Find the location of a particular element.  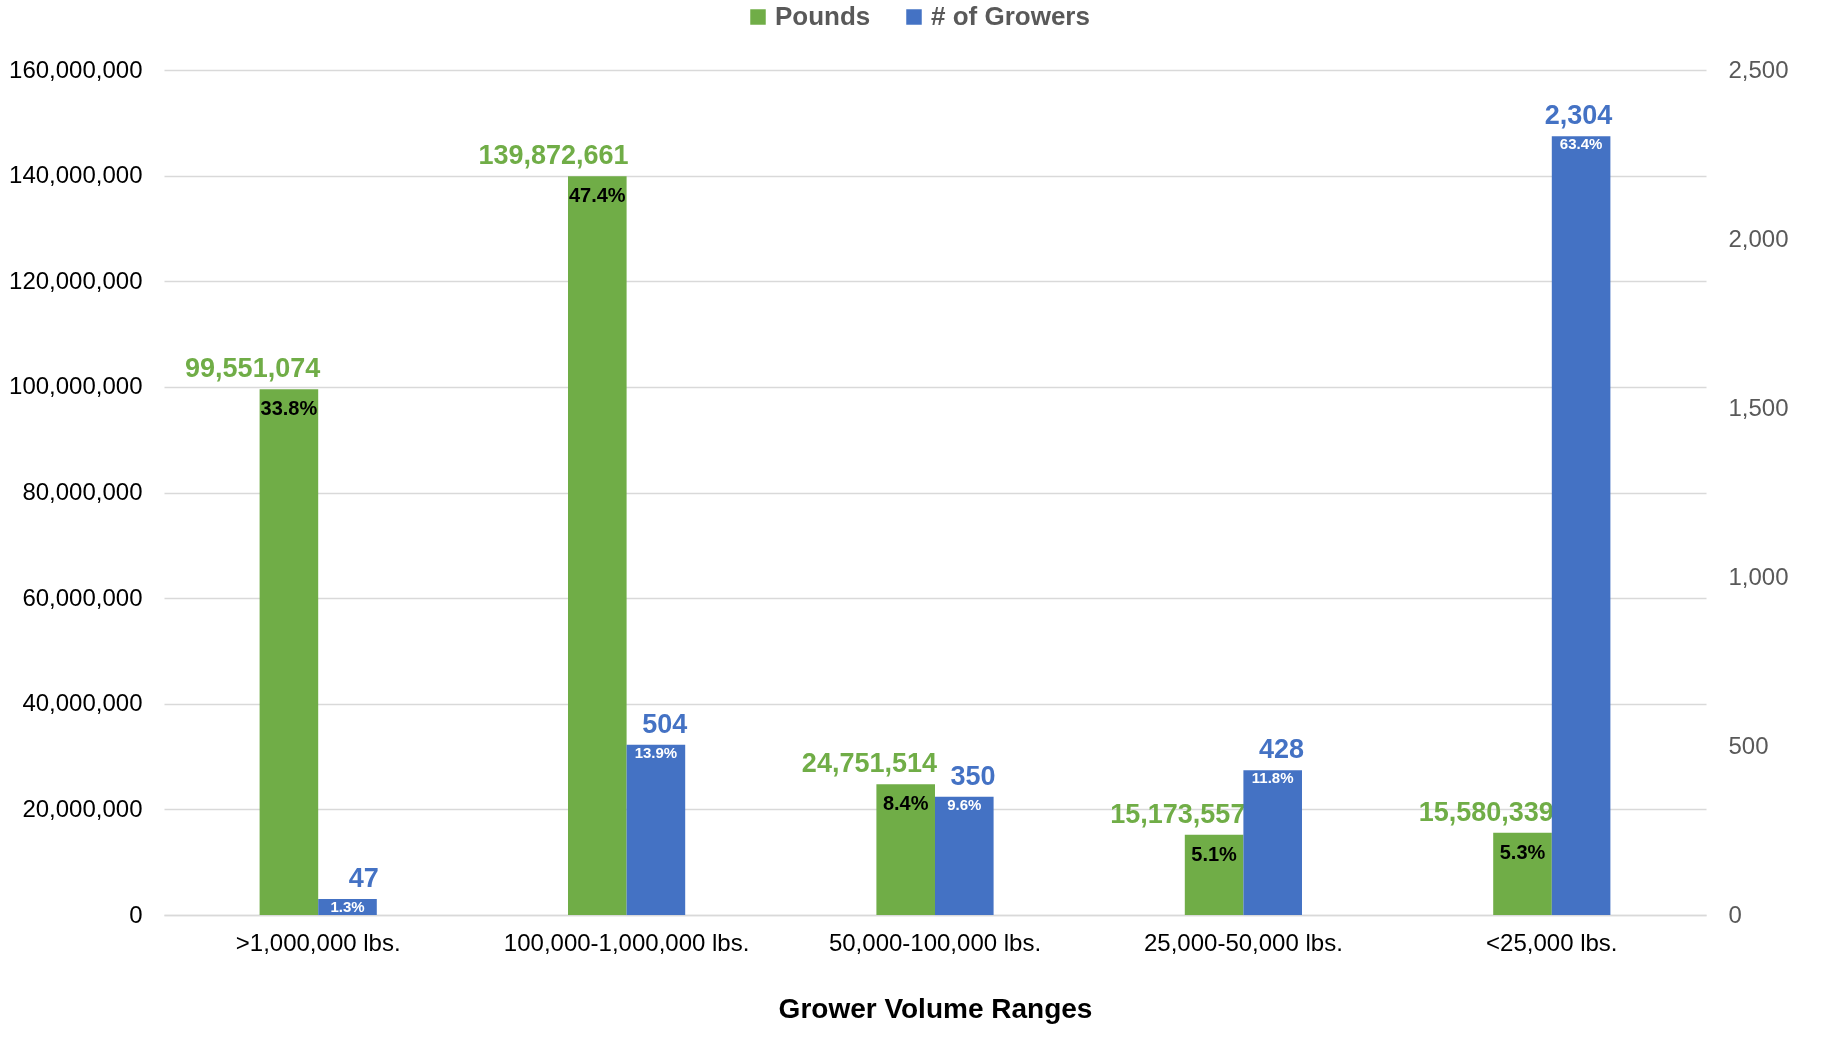

y2-tick-label: 0 is located at coordinates (1735, 914).